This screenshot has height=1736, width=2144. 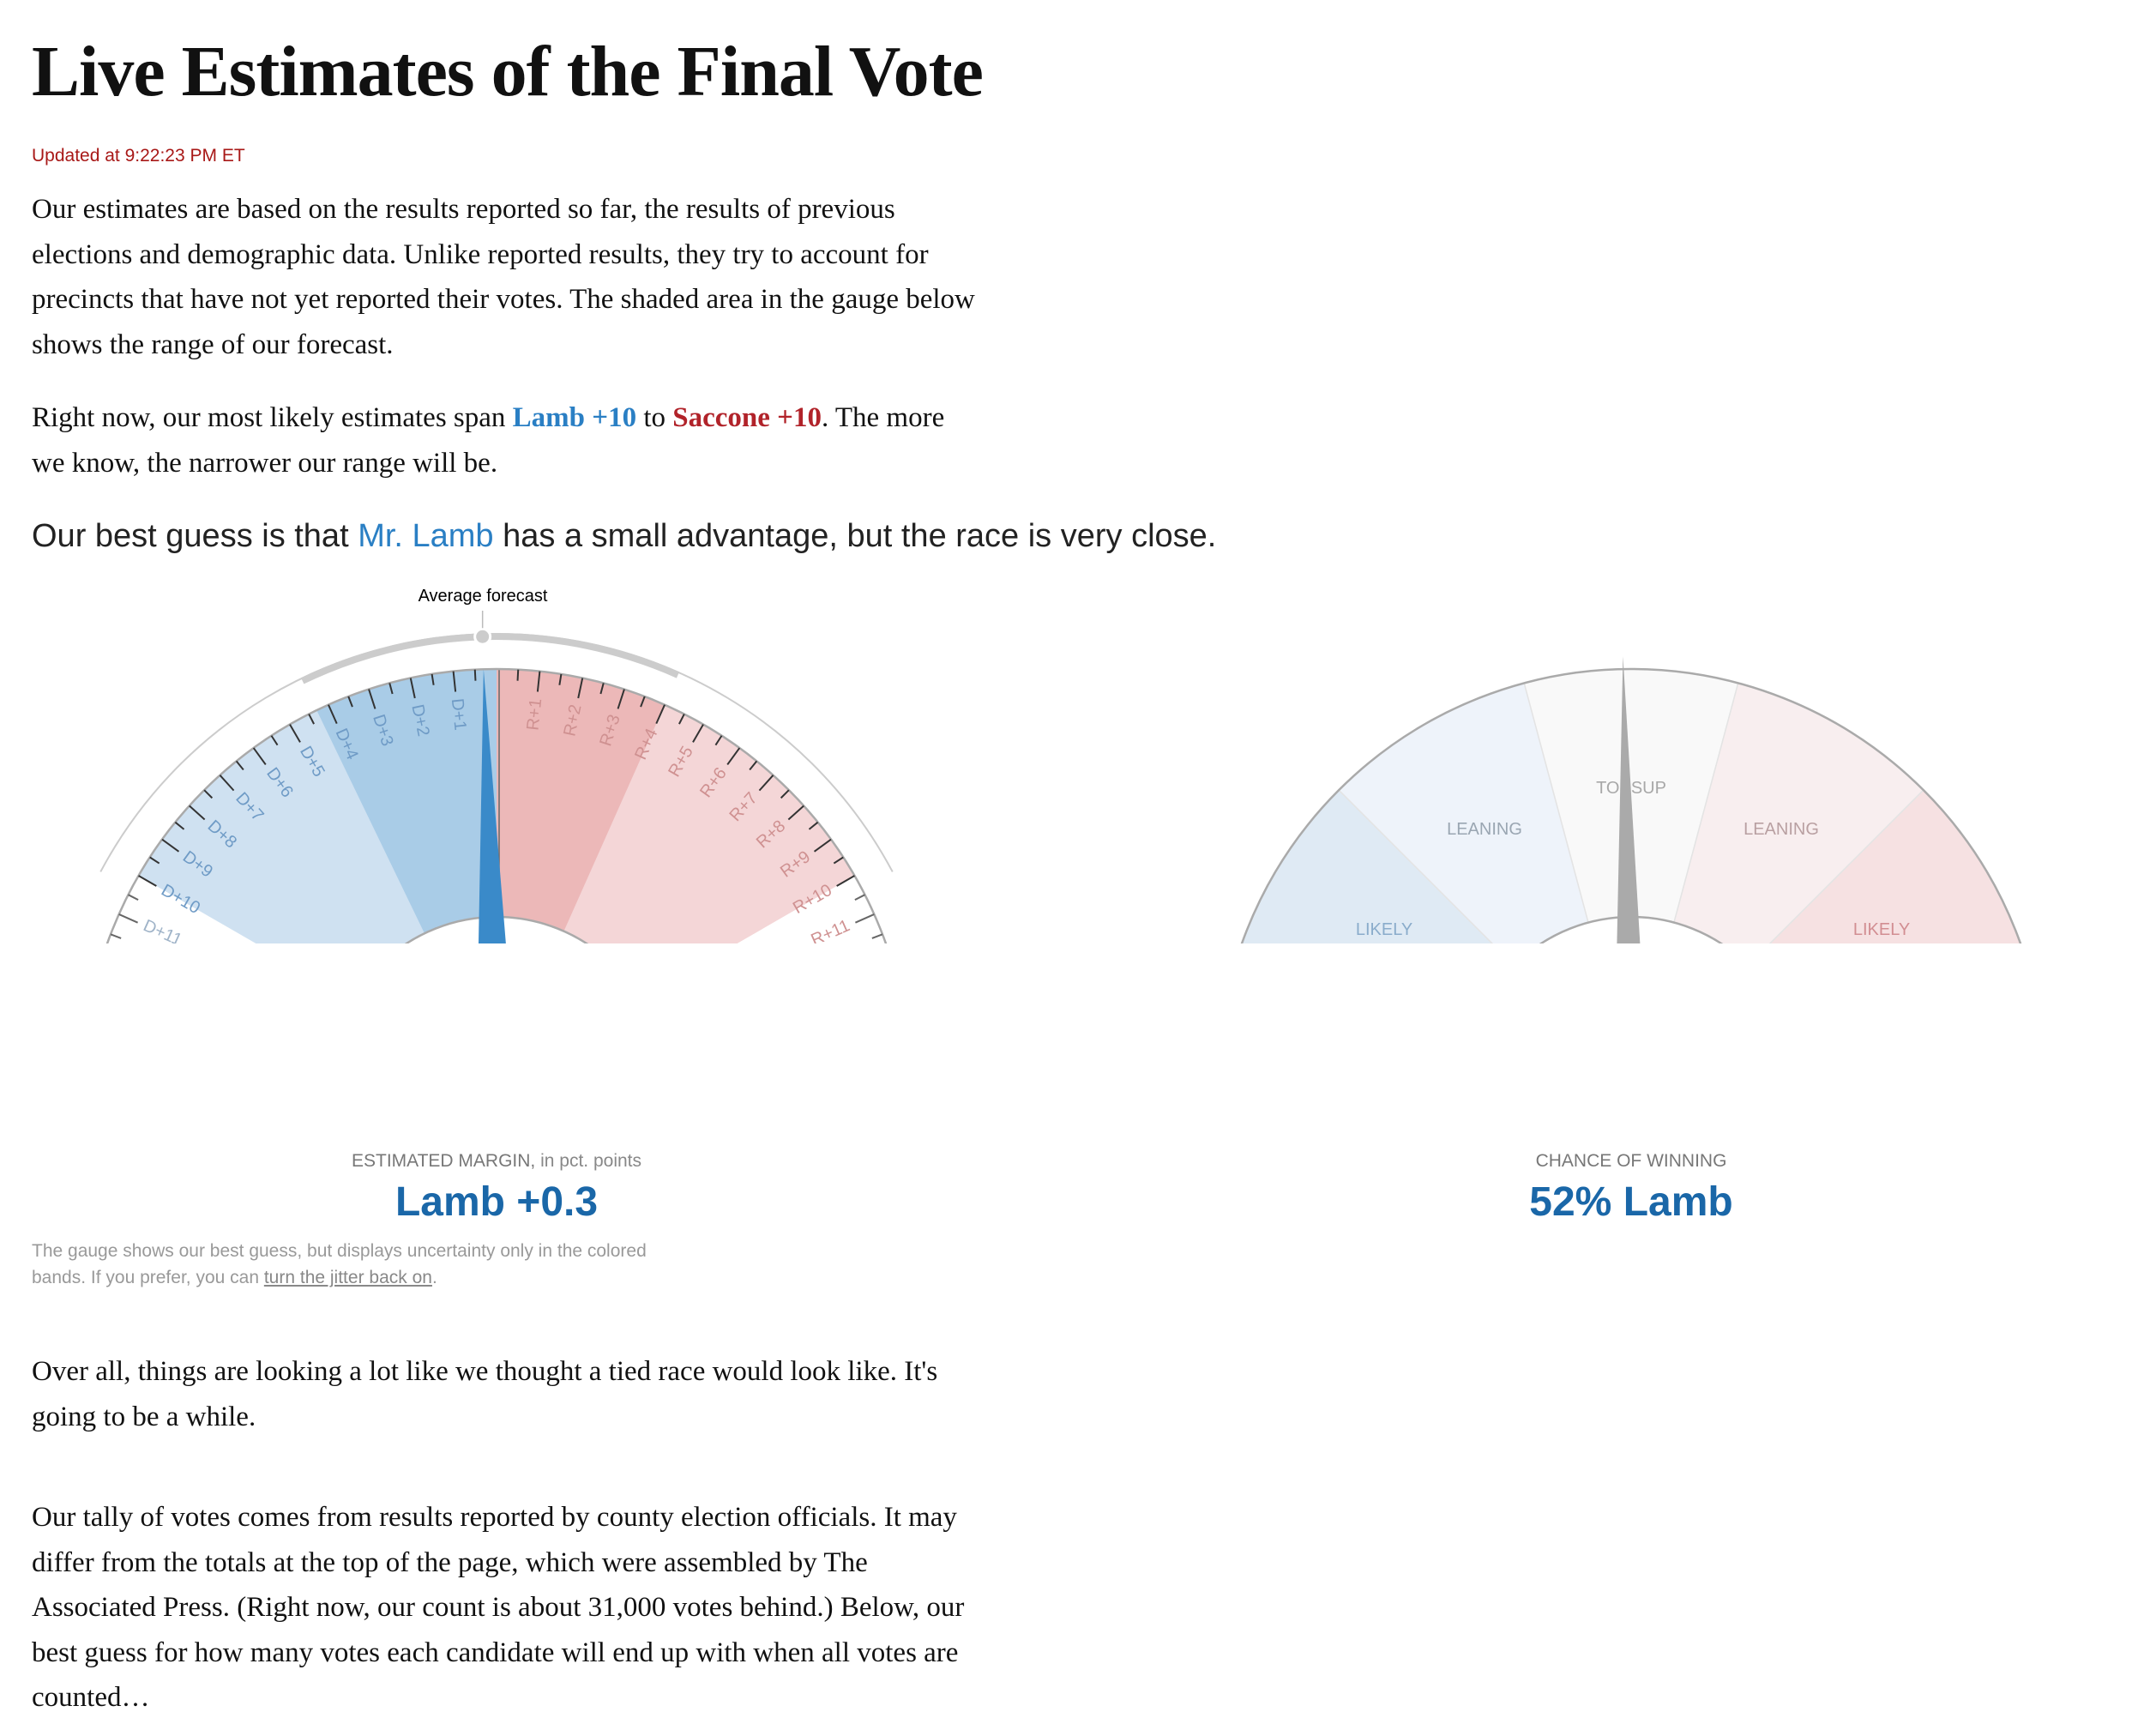 What do you see at coordinates (830, 929) in the screenshot?
I see `rep-tick-label: R+11` at bounding box center [830, 929].